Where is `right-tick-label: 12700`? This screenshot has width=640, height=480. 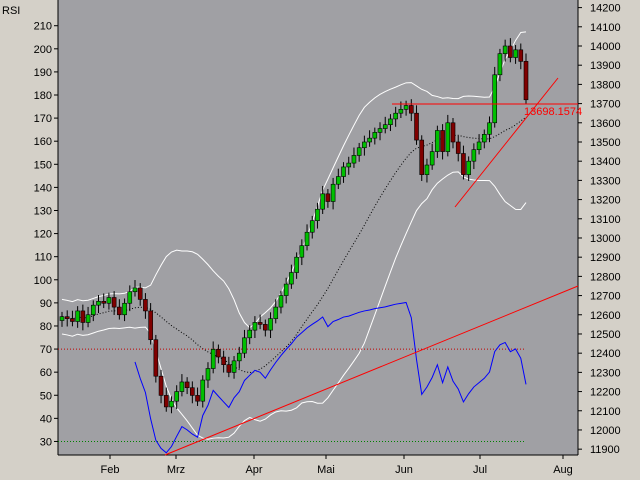
right-tick-label: 12700 is located at coordinates (605, 297).